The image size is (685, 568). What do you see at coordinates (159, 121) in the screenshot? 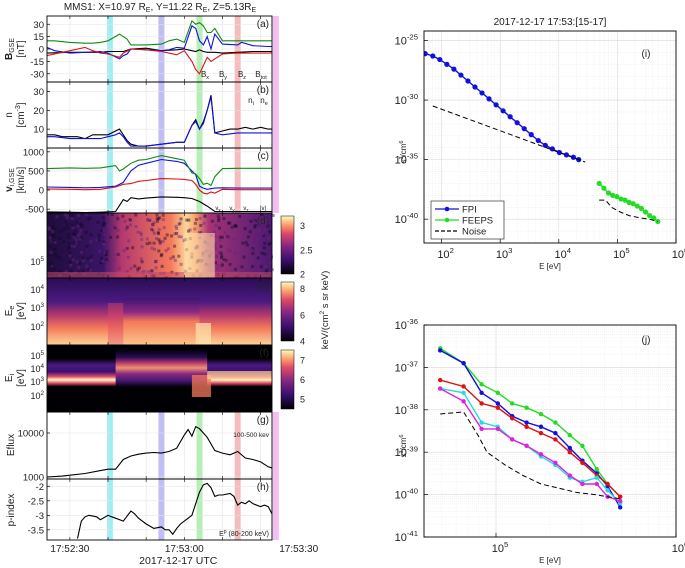
I see `series-line-ne` at bounding box center [159, 121].